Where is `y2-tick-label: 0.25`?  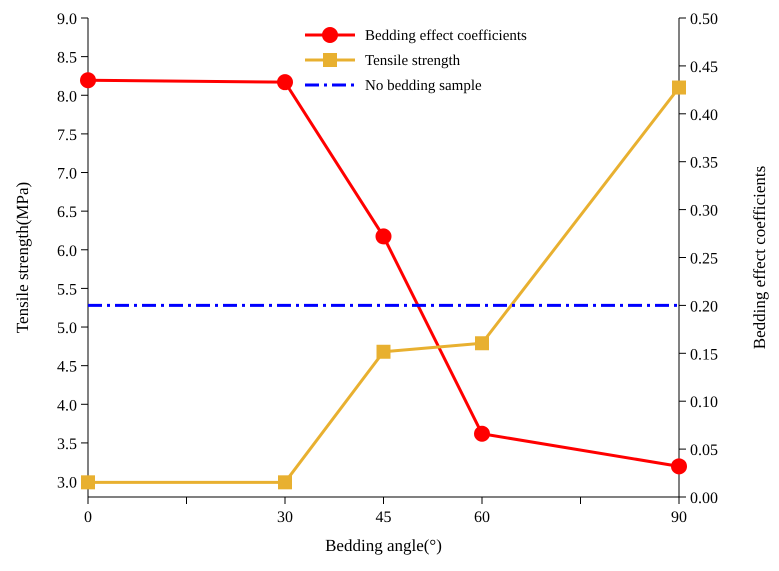 y2-tick-label: 0.25 is located at coordinates (704, 259).